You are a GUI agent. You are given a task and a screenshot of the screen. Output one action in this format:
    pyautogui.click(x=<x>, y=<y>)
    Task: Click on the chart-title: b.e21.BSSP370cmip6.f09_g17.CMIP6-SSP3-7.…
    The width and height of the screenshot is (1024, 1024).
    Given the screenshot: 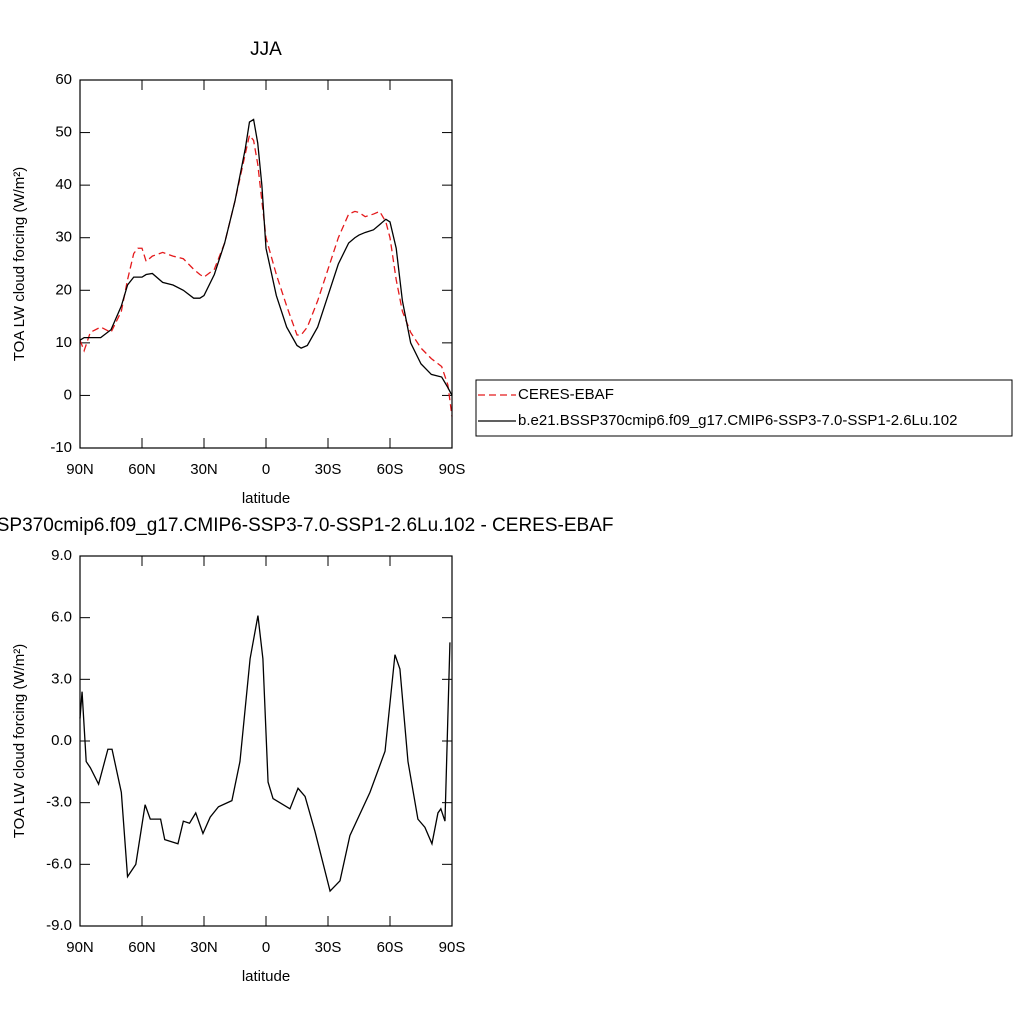 What is the action you would take?
    pyautogui.click(x=306, y=525)
    